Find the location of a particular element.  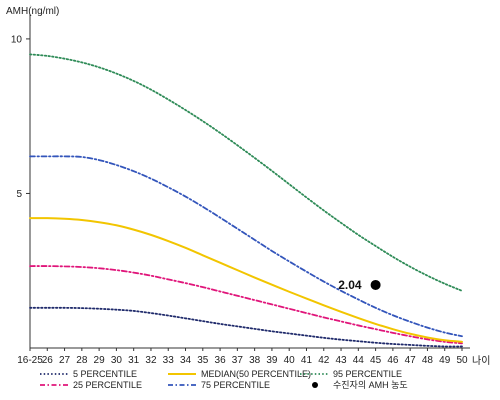

x-tick-label: 26 is located at coordinates (48, 360).